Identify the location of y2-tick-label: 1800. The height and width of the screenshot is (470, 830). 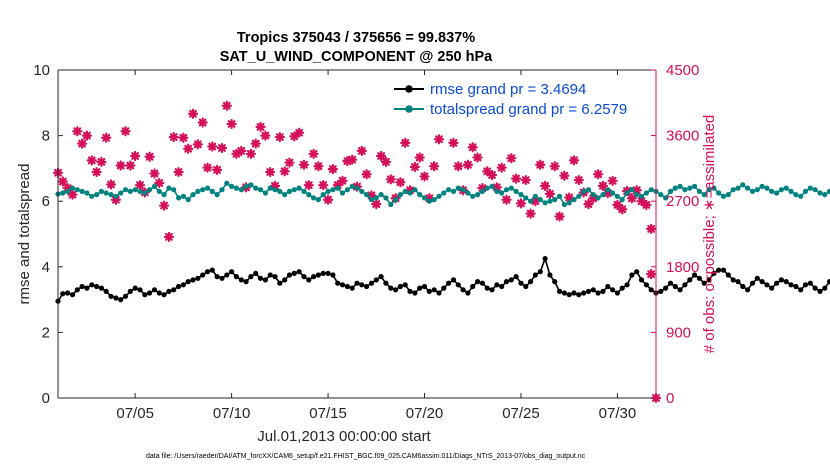
(682, 267).